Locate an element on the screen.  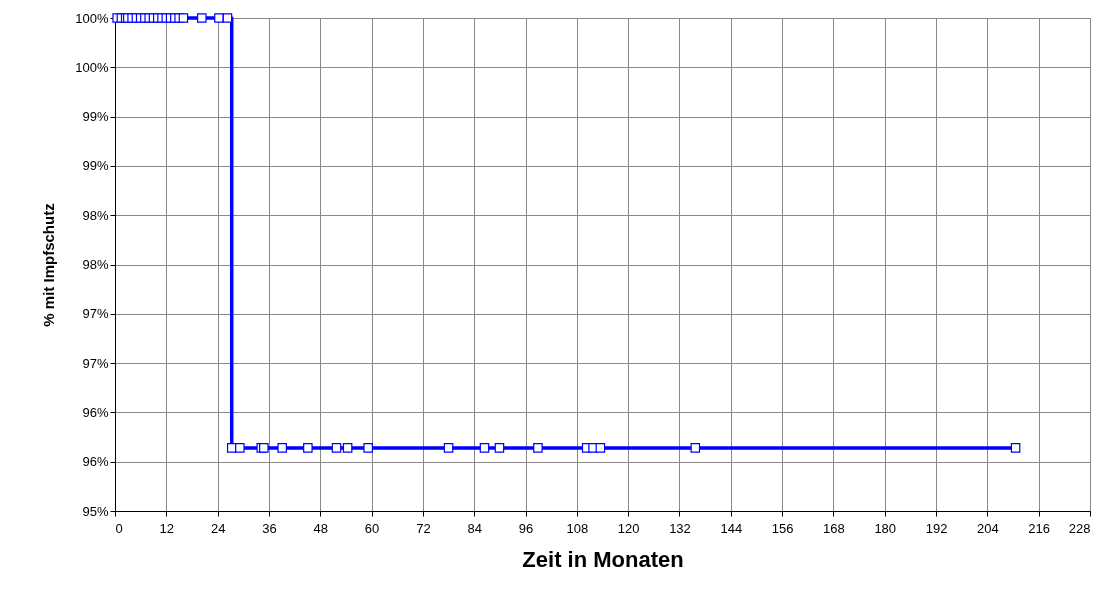
x-axis-title: Zeit in Monaten is located at coordinates (603, 559).